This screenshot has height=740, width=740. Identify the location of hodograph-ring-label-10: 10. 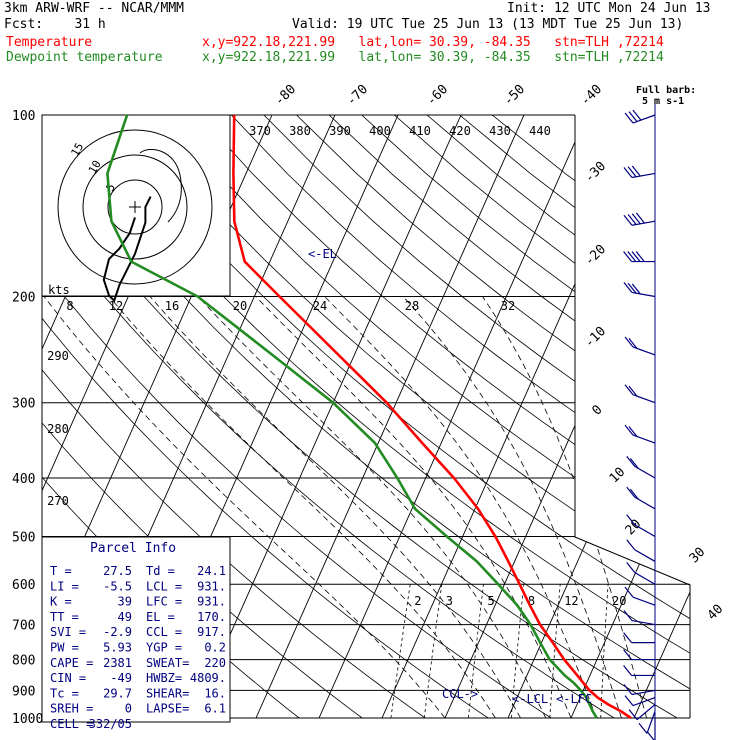
(95, 167).